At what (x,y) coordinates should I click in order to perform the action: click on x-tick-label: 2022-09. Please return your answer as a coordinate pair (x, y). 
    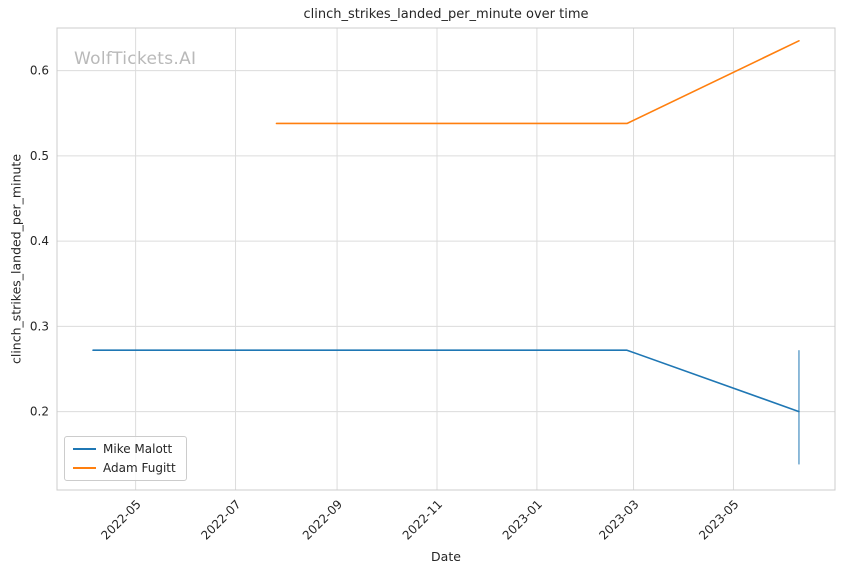
    Looking at the image, I should click on (322, 519).